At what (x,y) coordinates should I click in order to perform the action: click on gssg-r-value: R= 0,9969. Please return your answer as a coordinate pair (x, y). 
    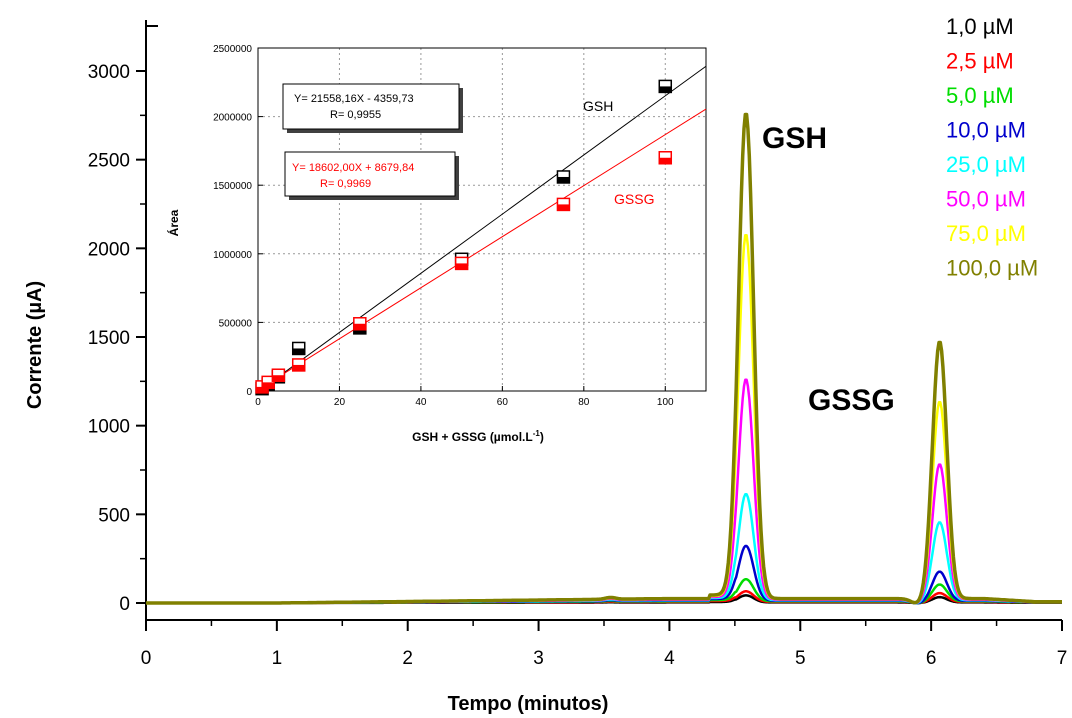
    Looking at the image, I should click on (345, 184).